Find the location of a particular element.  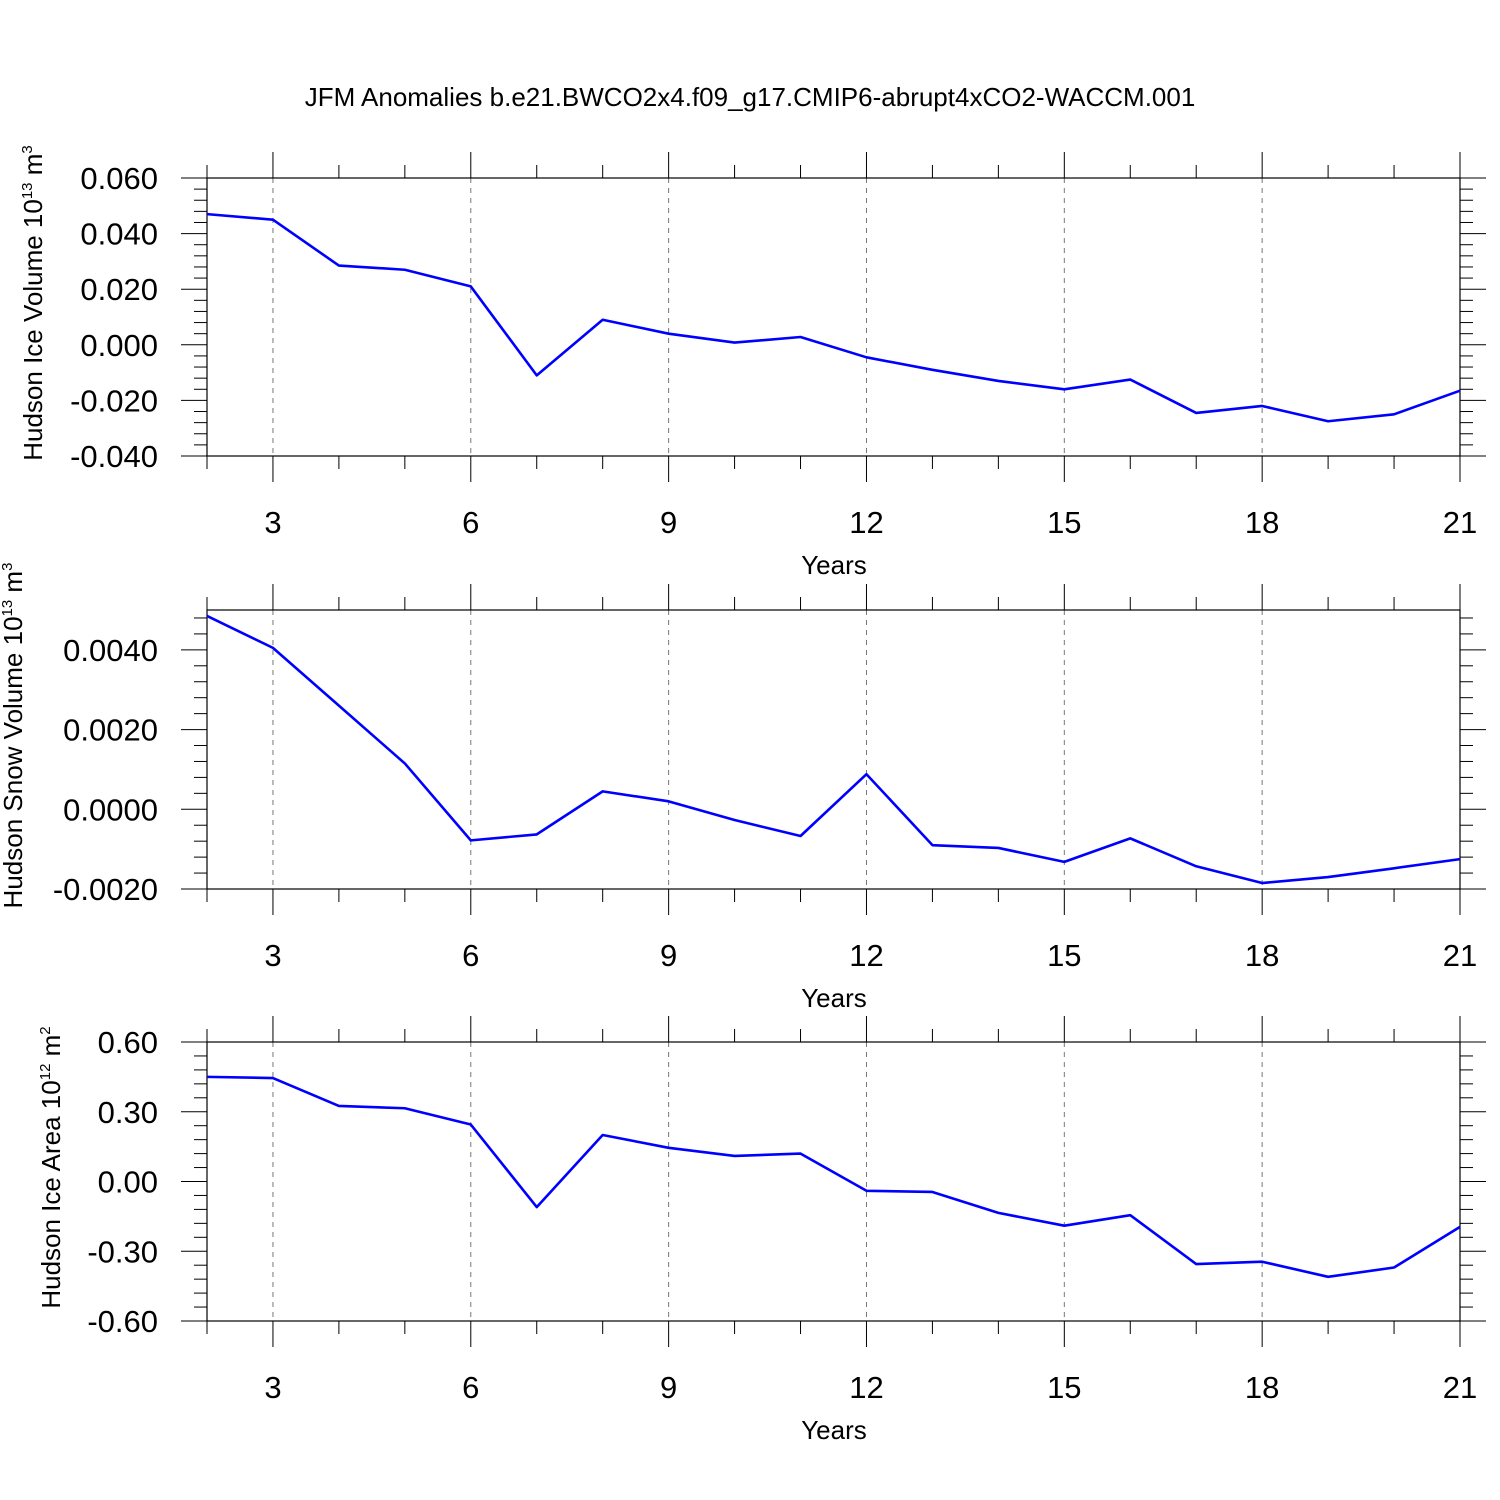

y-tick-label: 0.060 is located at coordinates (119, 178).